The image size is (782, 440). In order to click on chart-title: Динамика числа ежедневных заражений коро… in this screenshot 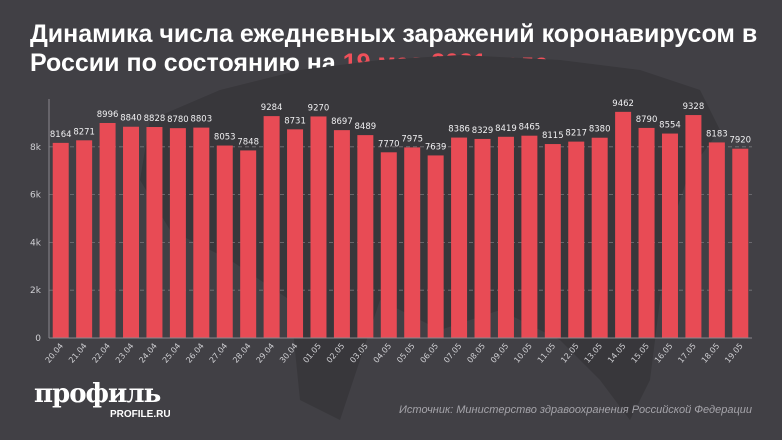, I will do `click(400, 49)`.